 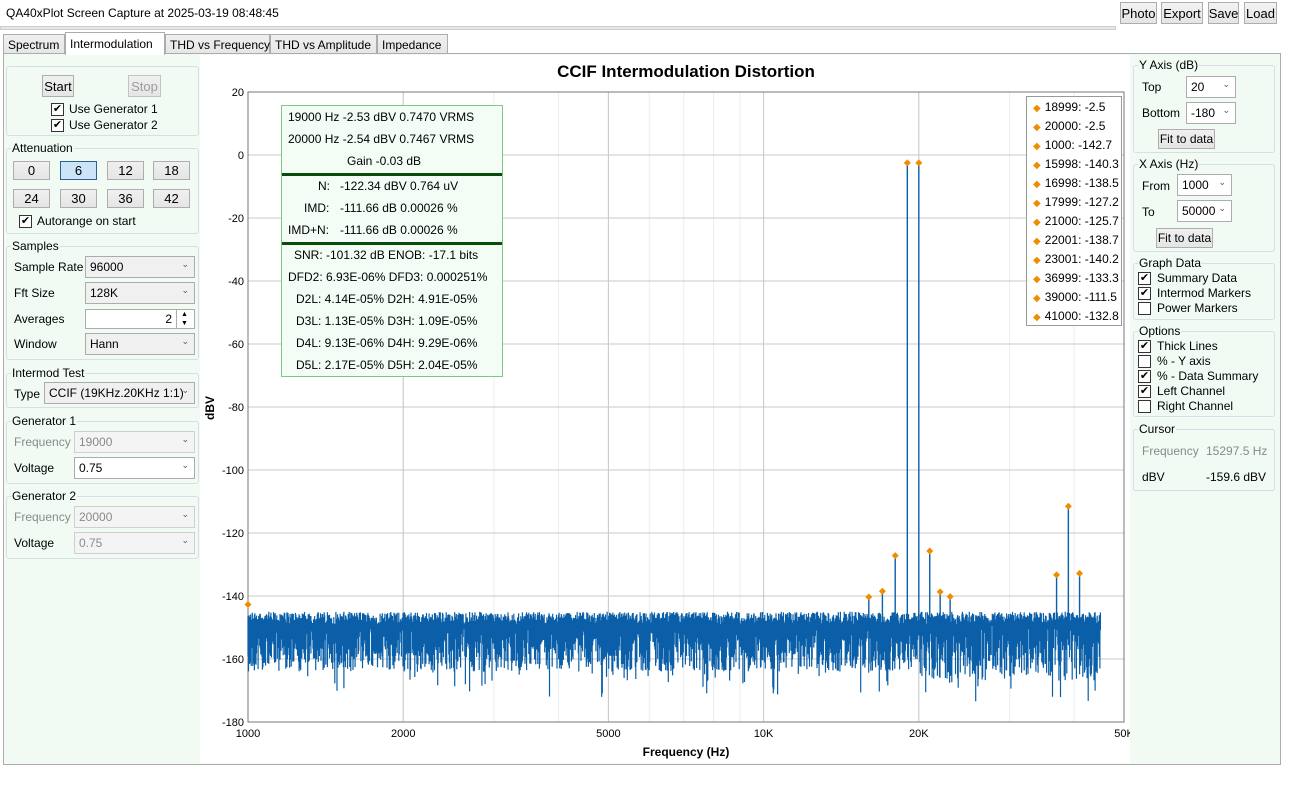 What do you see at coordinates (324, 186) in the screenshot?
I see `summary-n-label: N:` at bounding box center [324, 186].